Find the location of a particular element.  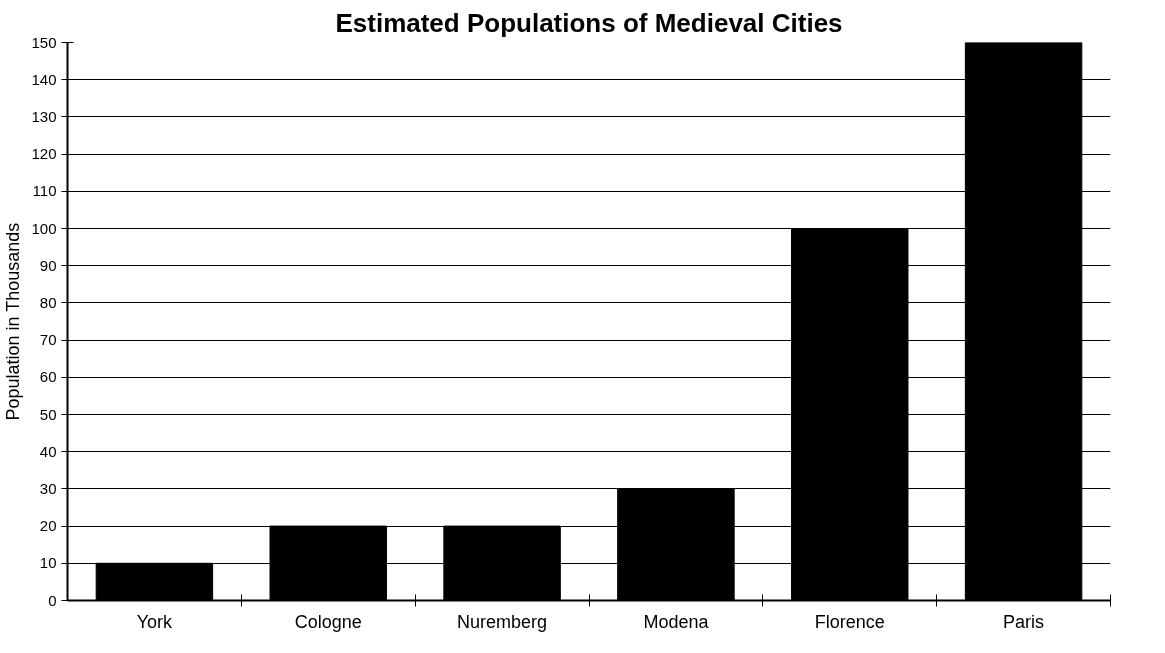

x-tick-label: Florence is located at coordinates (849, 621).